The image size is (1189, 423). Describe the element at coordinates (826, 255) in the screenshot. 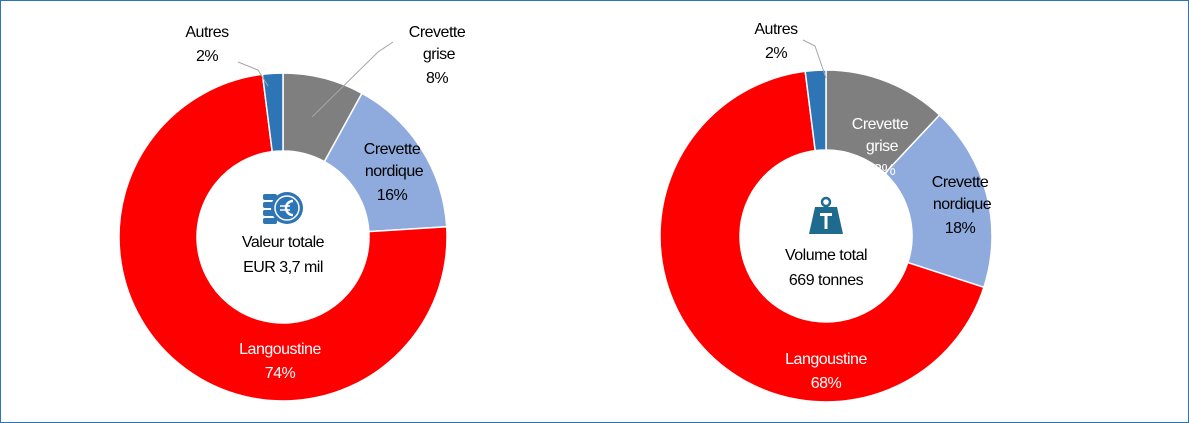

I see `center-text: Volume total` at that location.